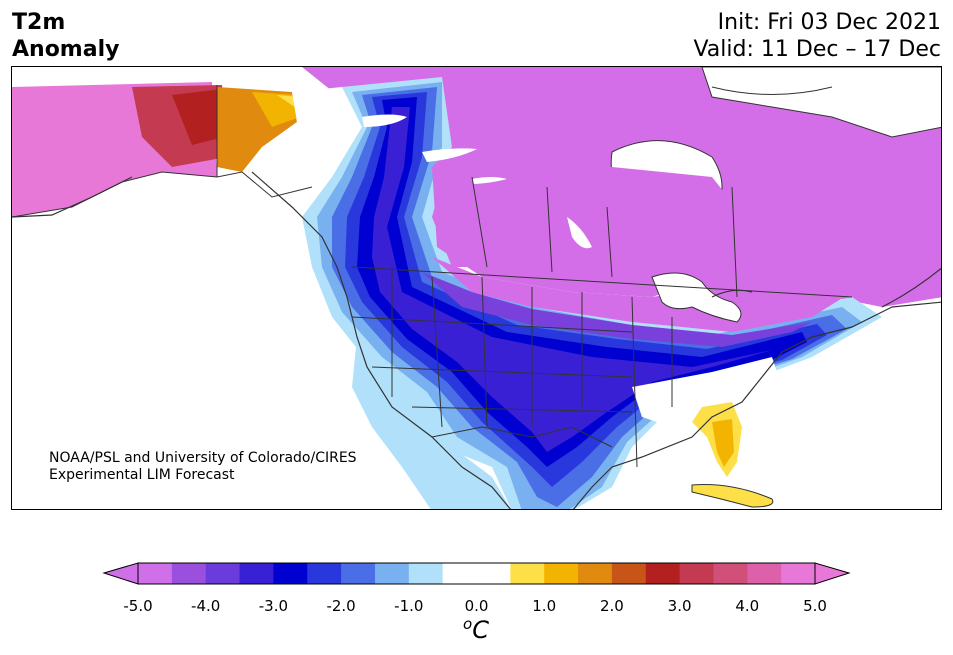  I want to click on colorbar-tick-label: 3.0, so click(679, 606).